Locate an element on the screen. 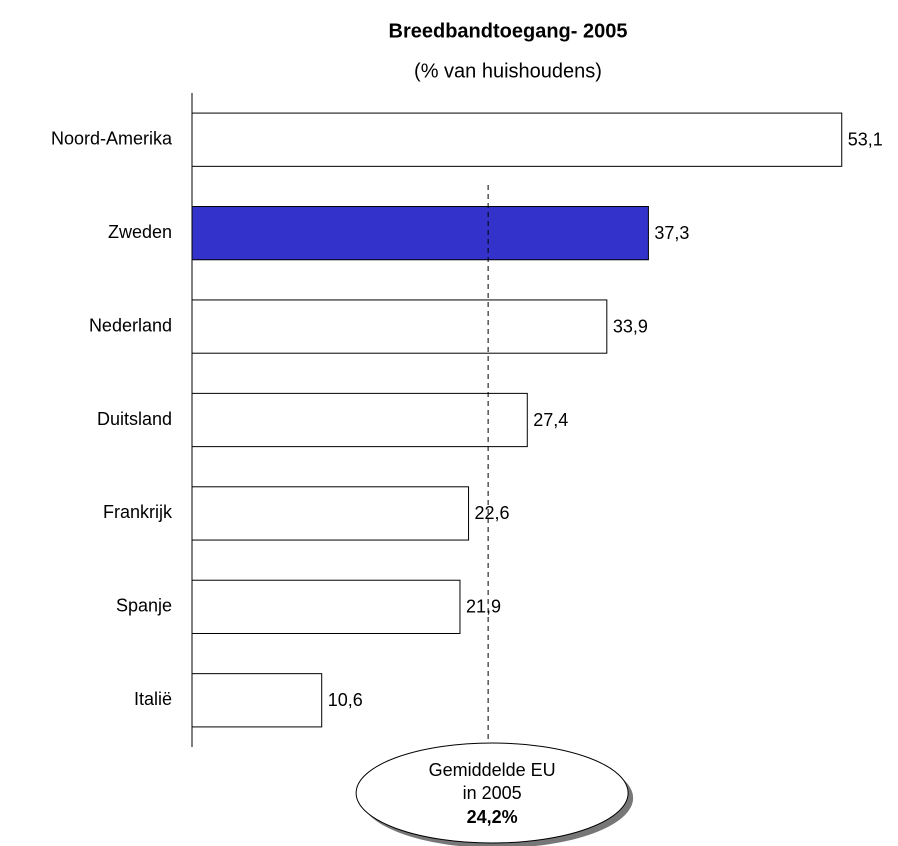 Image resolution: width=898 pixels, height=846 pixels. y-tick-label: Frankrijk is located at coordinates (138, 512).